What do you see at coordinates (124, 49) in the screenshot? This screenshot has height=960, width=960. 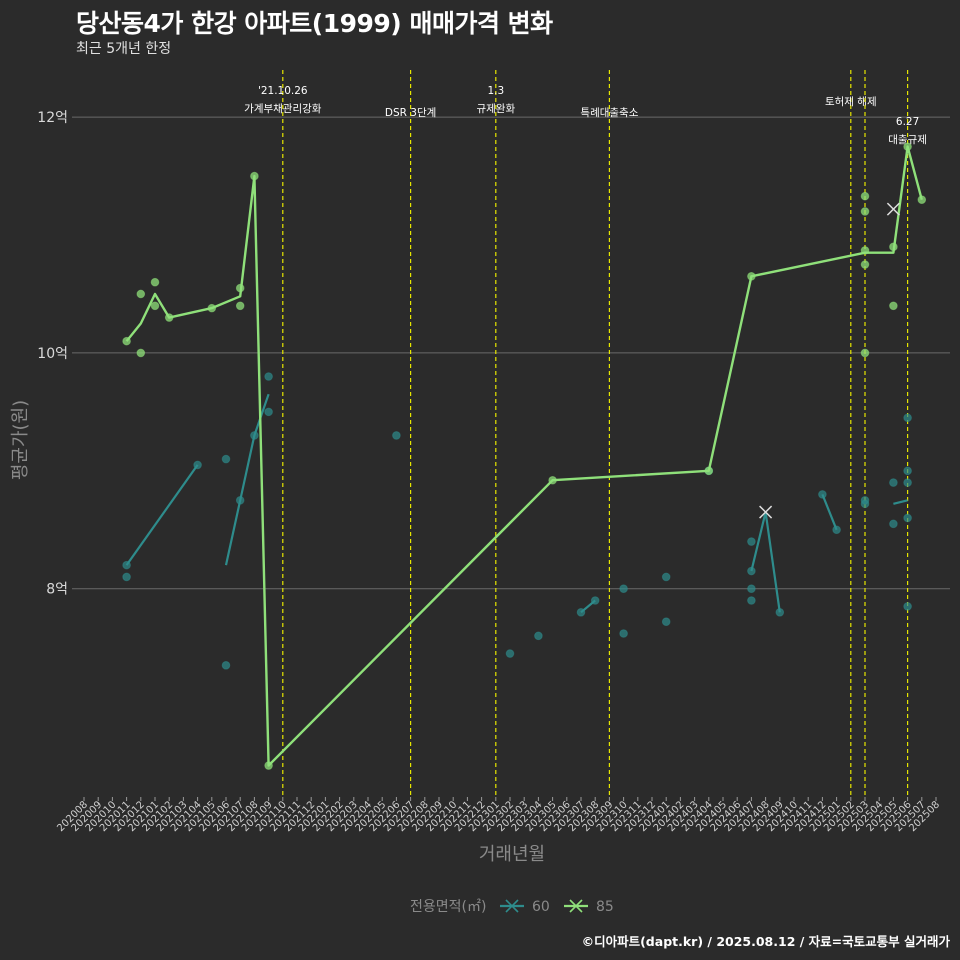 I see `chart-subtitle: 최근 5개년 한정` at bounding box center [124, 49].